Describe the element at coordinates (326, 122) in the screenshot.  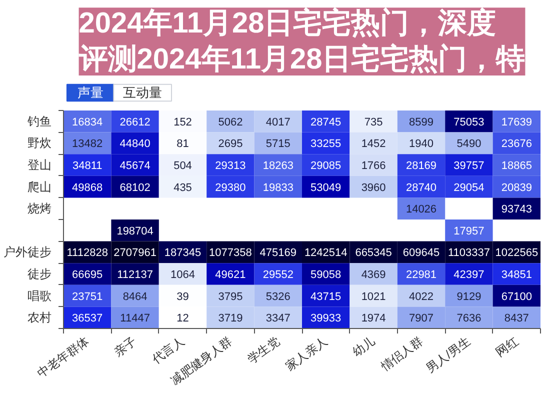
I see `data-label: 28745` at that location.